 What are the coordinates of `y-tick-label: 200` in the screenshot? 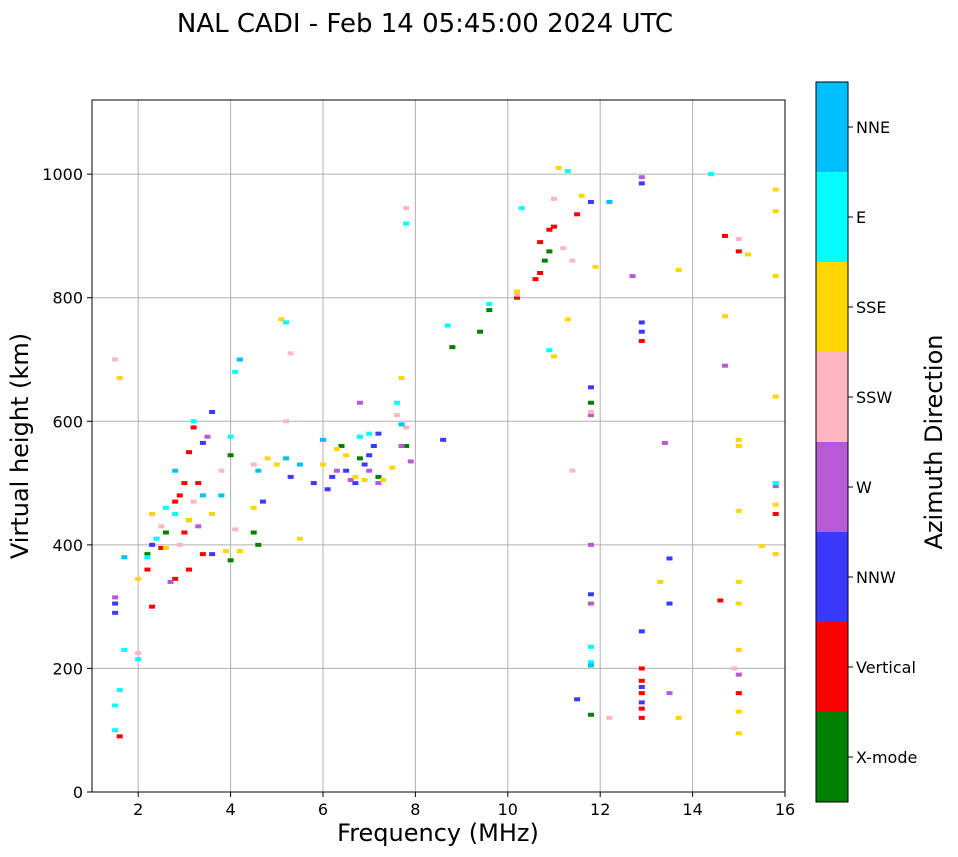 It's located at (67, 668).